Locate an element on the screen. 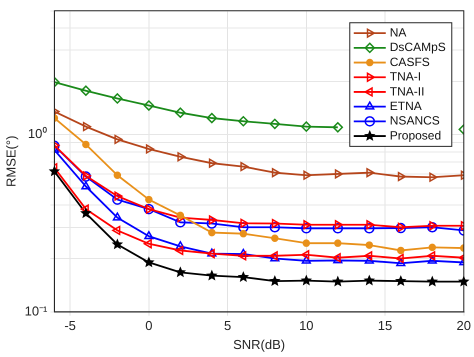 The width and height of the screenshot is (474, 357). legend-label: ETNA is located at coordinates (406, 105).